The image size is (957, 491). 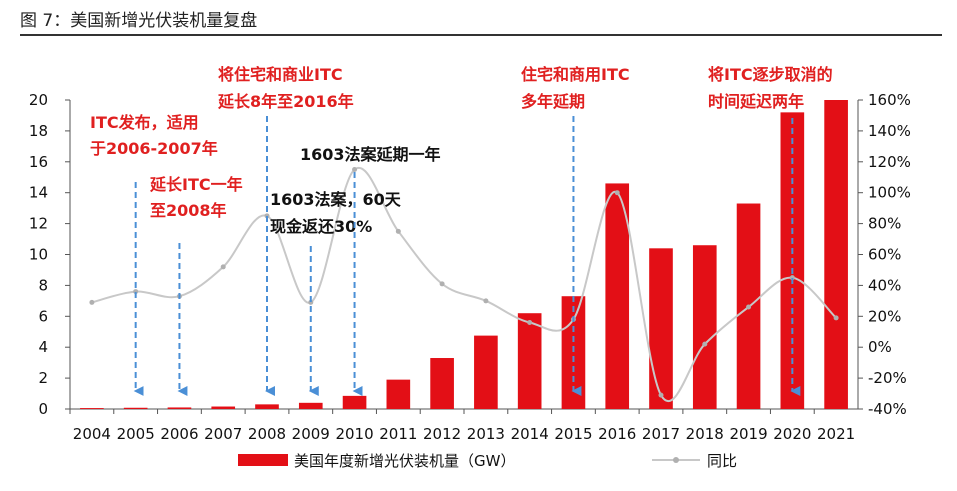 I want to click on annotation-text: 延长8年至2016年, so click(x=285, y=101).